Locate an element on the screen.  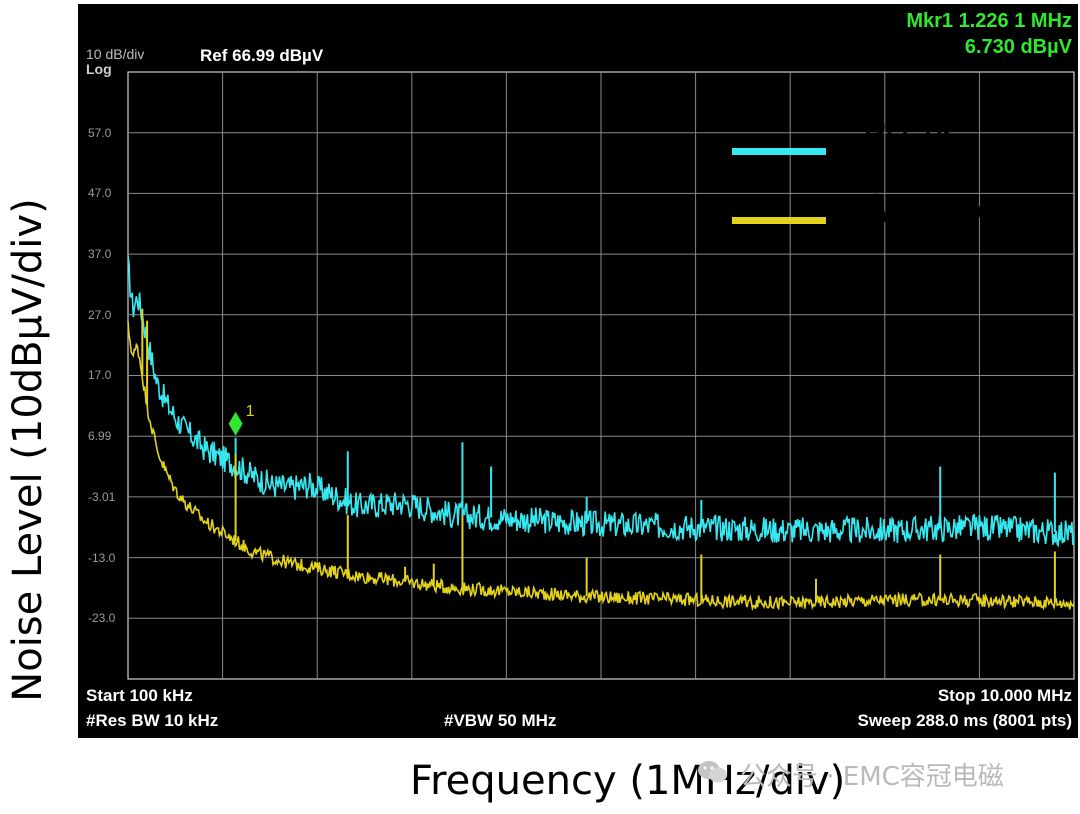
y-tick-label: 6.99 is located at coordinates (100, 436).